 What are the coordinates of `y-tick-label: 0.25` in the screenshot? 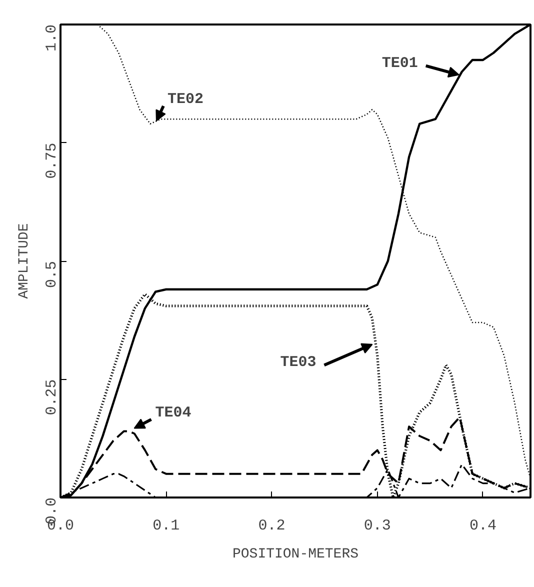 It's located at (52, 397).